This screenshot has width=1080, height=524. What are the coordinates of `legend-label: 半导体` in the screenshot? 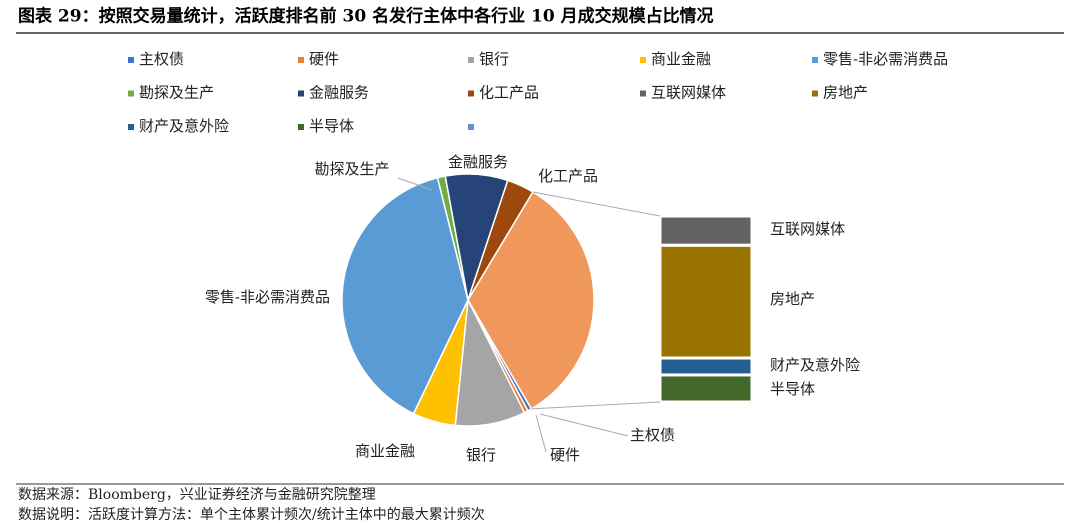 It's located at (331, 126).